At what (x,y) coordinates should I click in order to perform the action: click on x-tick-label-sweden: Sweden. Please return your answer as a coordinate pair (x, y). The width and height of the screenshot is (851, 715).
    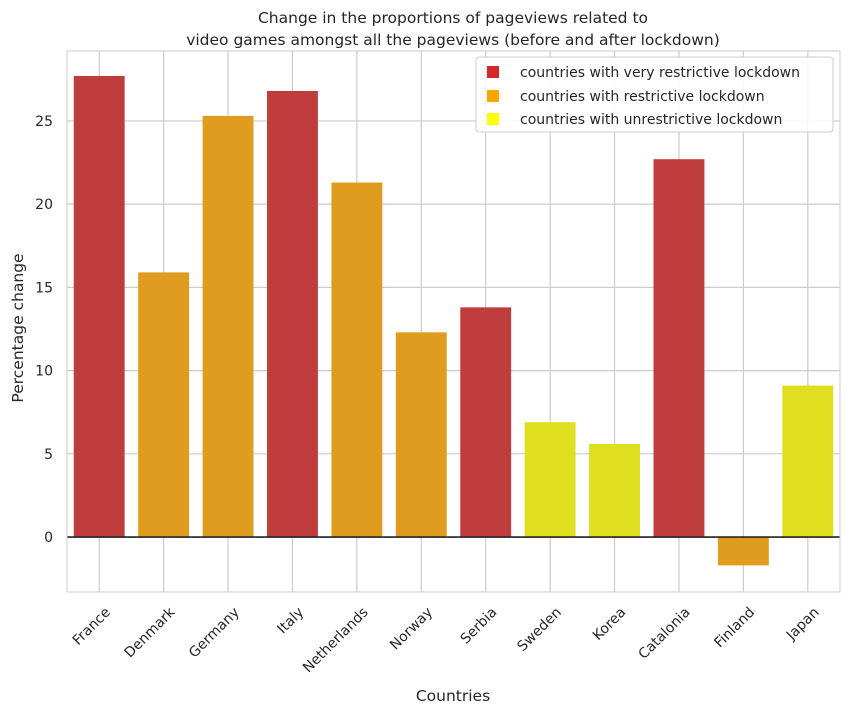
    Looking at the image, I should click on (539, 629).